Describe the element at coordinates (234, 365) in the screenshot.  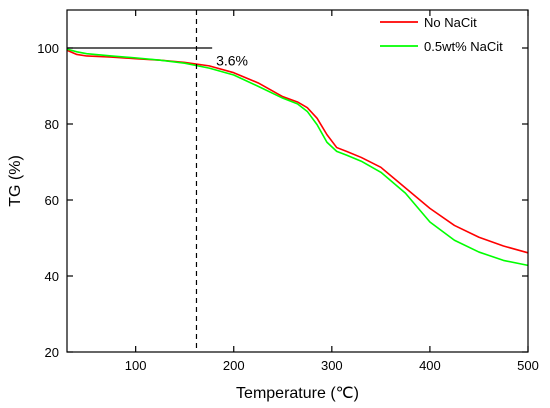
I see `x-tick-label: 200` at that location.